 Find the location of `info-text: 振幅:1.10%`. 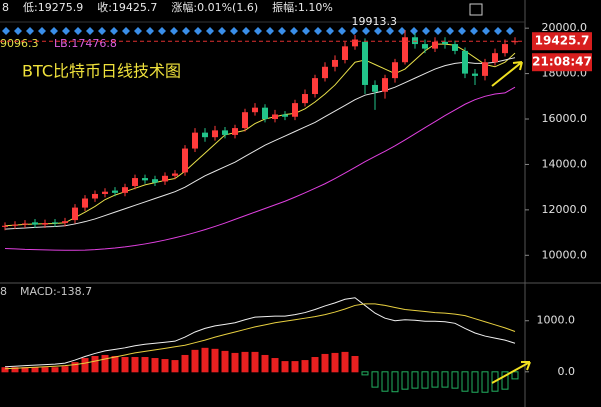

info-text: 振幅:1.10% is located at coordinates (302, 7).